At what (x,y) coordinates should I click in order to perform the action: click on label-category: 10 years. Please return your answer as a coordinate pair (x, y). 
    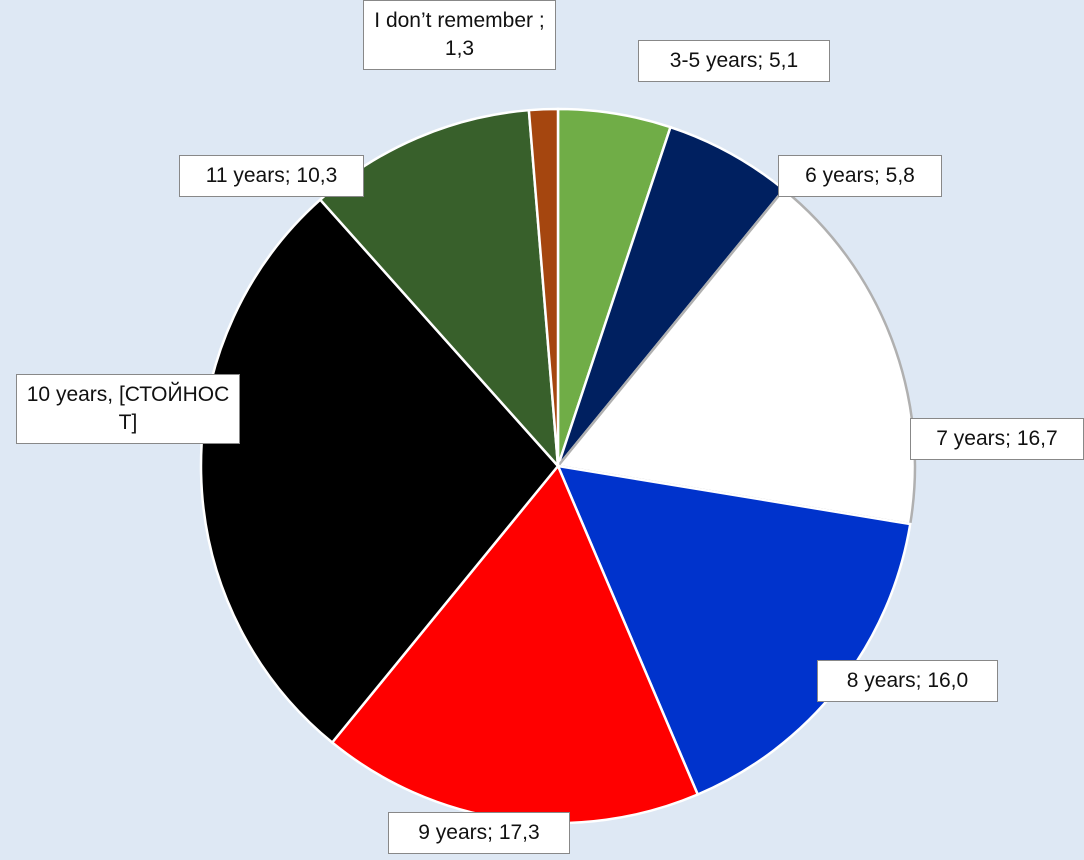
    Looking at the image, I should click on (67, 394).